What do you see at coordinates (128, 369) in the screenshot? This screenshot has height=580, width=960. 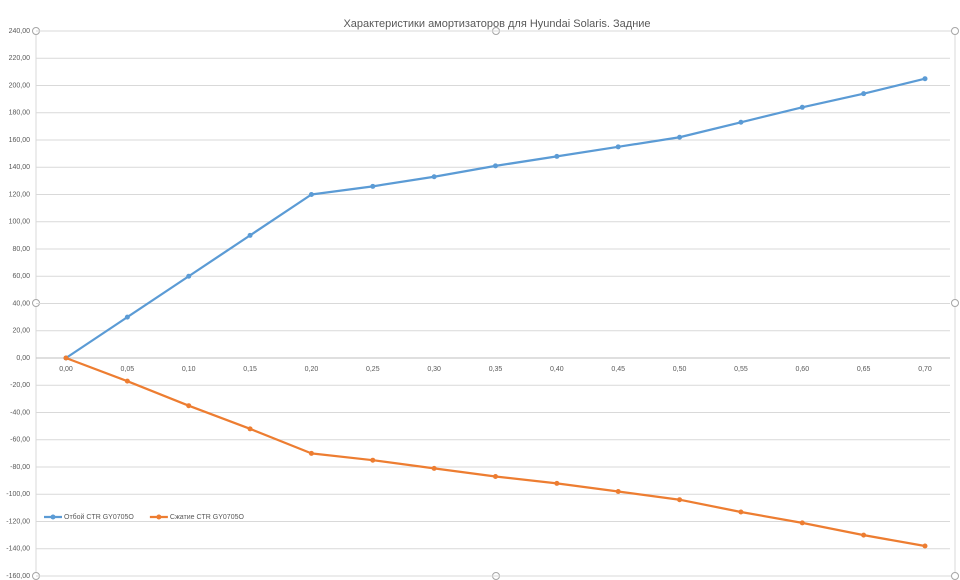 I see `x-tick-label: 0,05` at bounding box center [128, 369].